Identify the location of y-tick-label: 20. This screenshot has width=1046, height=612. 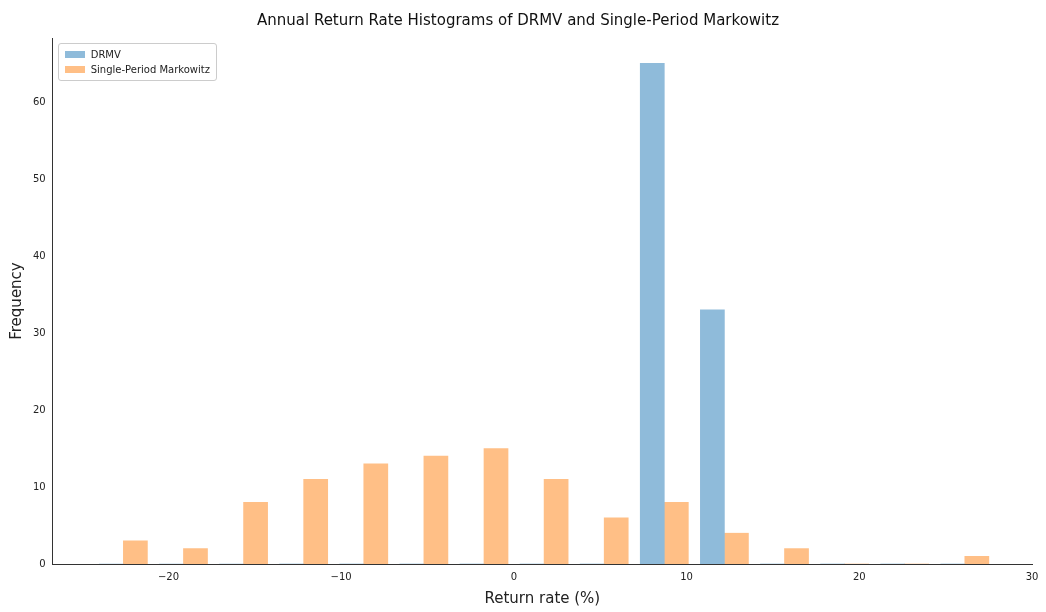
(39, 409).